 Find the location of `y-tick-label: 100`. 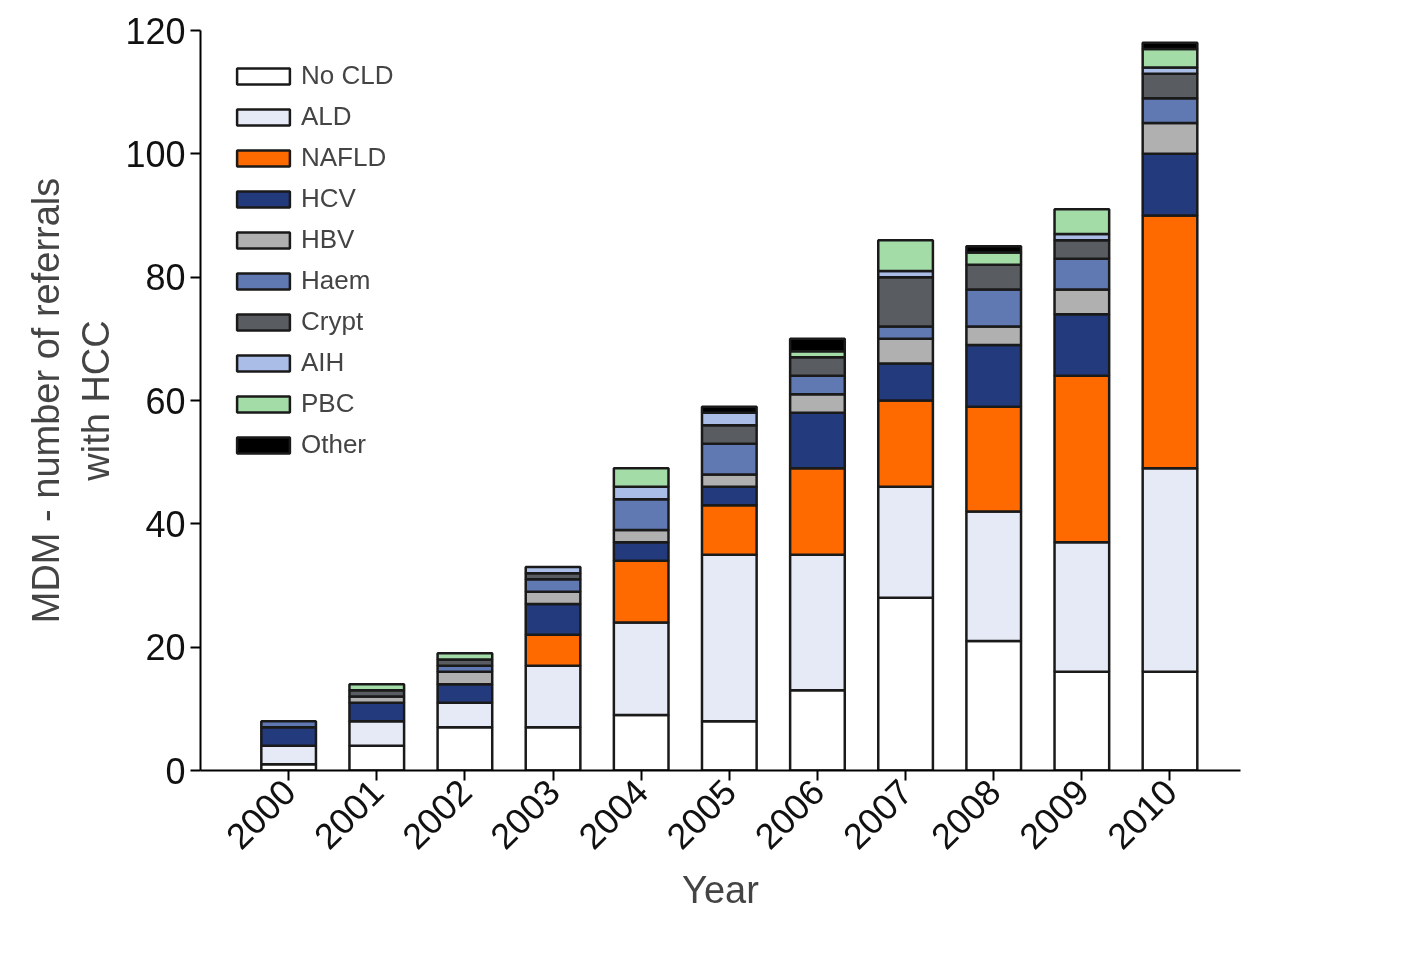

y-tick-label: 100 is located at coordinates (155, 154).